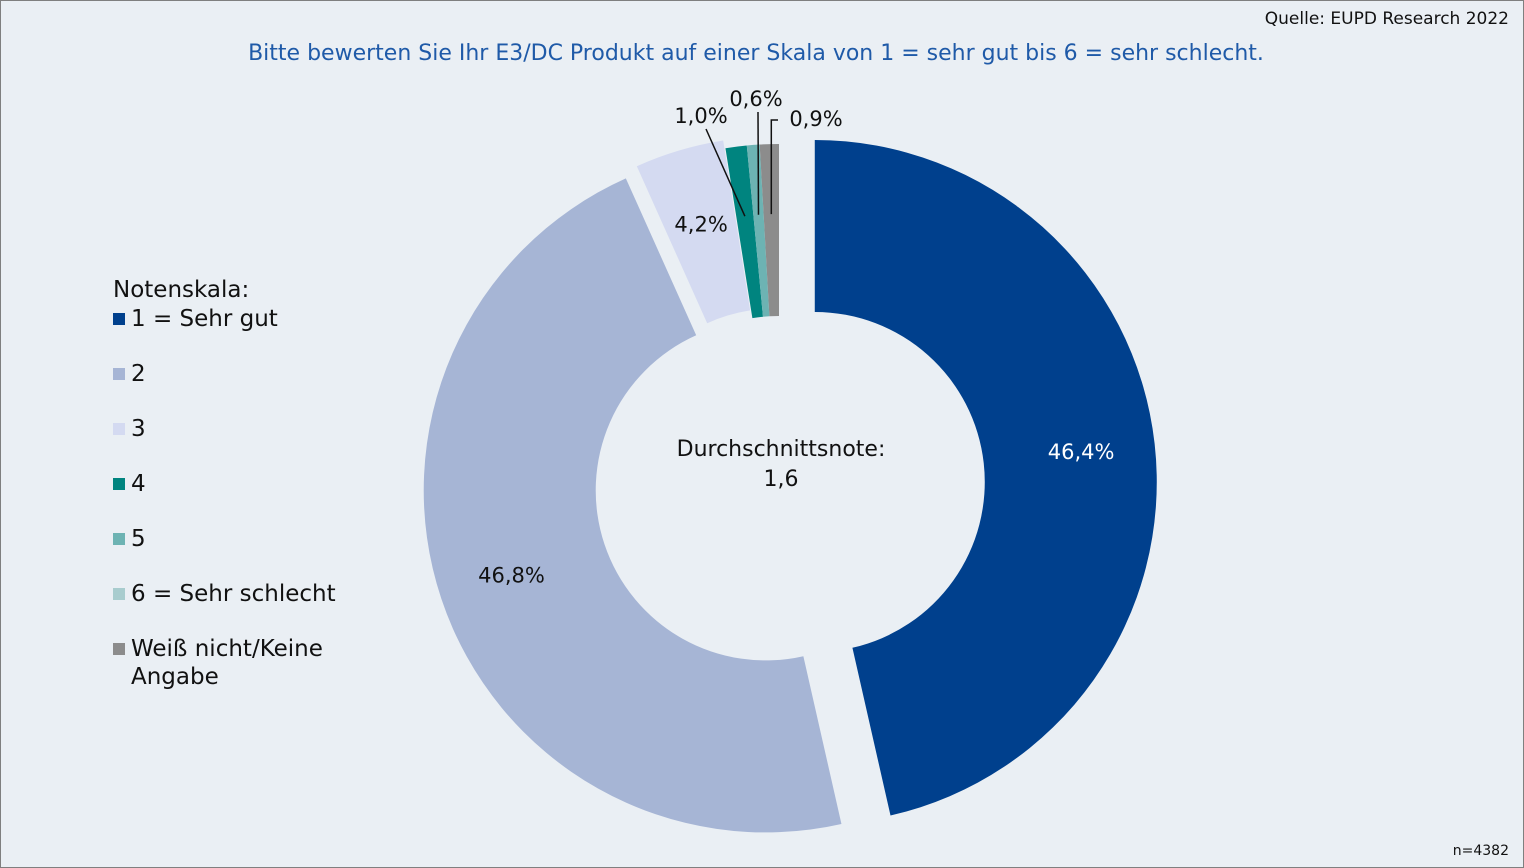 The image size is (1524, 868). What do you see at coordinates (138, 429) in the screenshot?
I see `legend-label: 3` at bounding box center [138, 429].